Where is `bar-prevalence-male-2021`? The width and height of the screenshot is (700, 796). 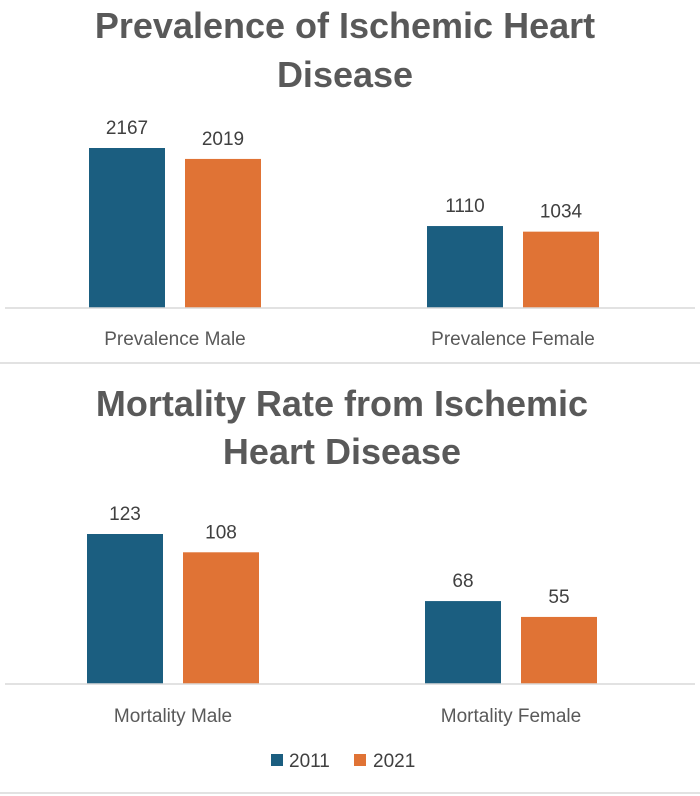 bar-prevalence-male-2021 is located at coordinates (223, 233).